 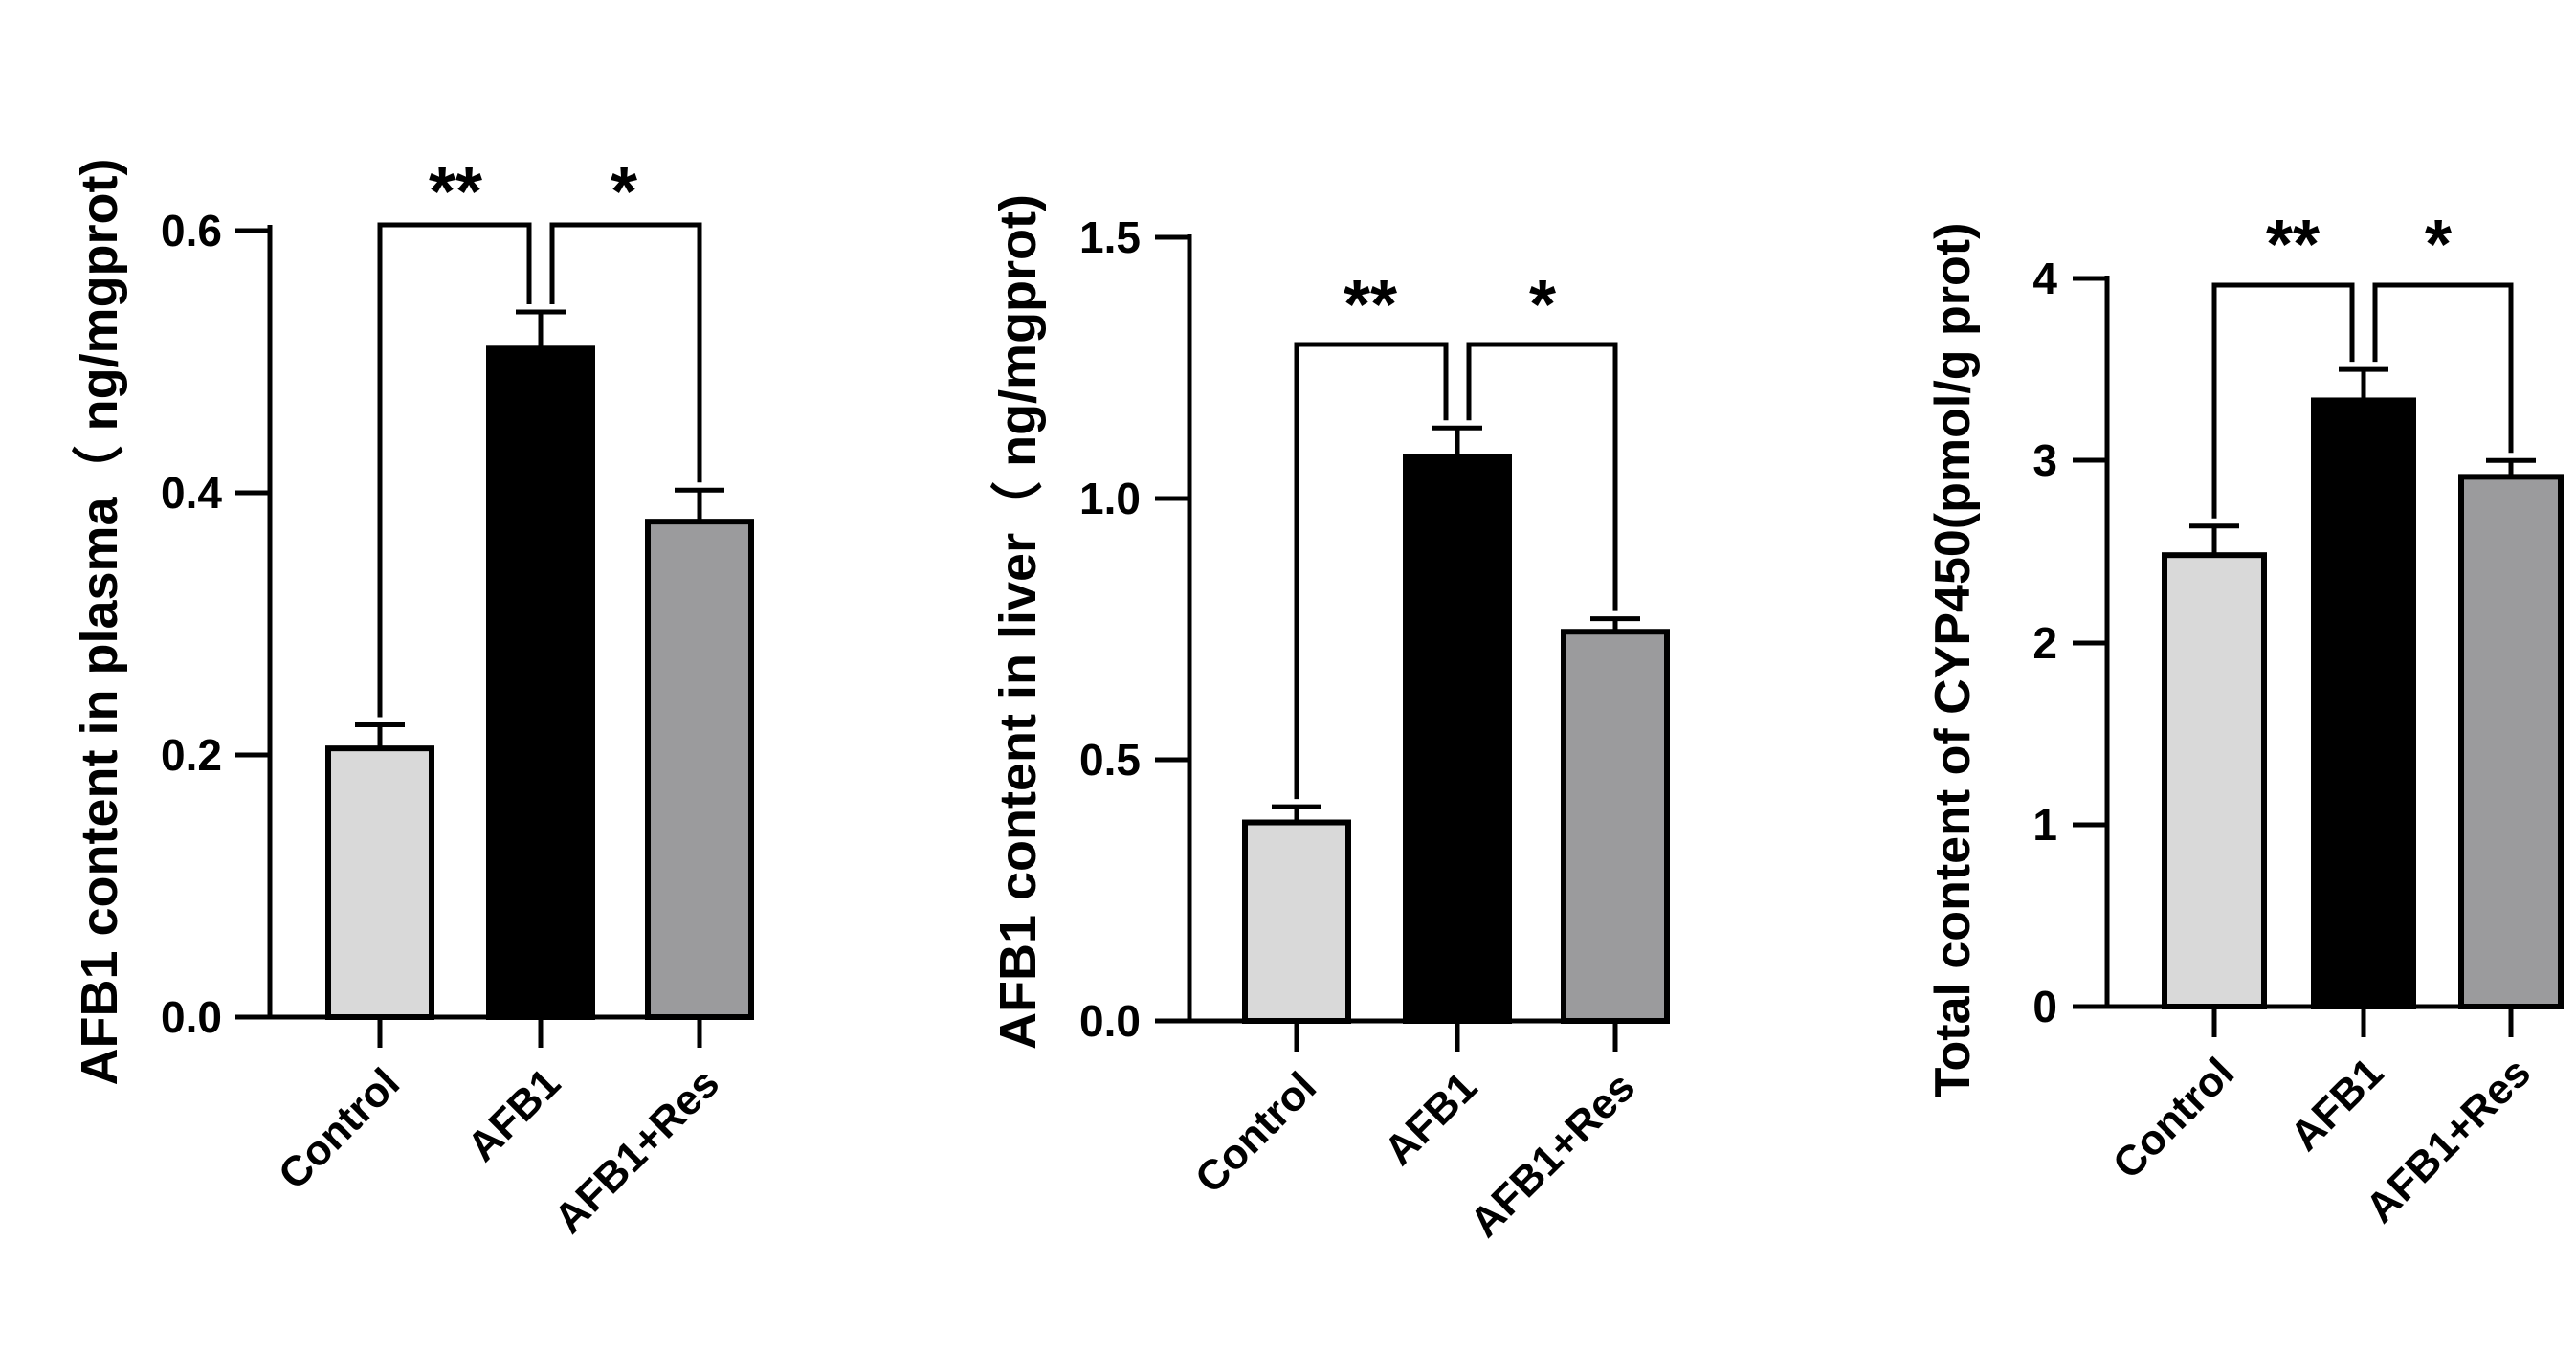 I want to click on y-tick-label: 1, so click(x=2045, y=825).